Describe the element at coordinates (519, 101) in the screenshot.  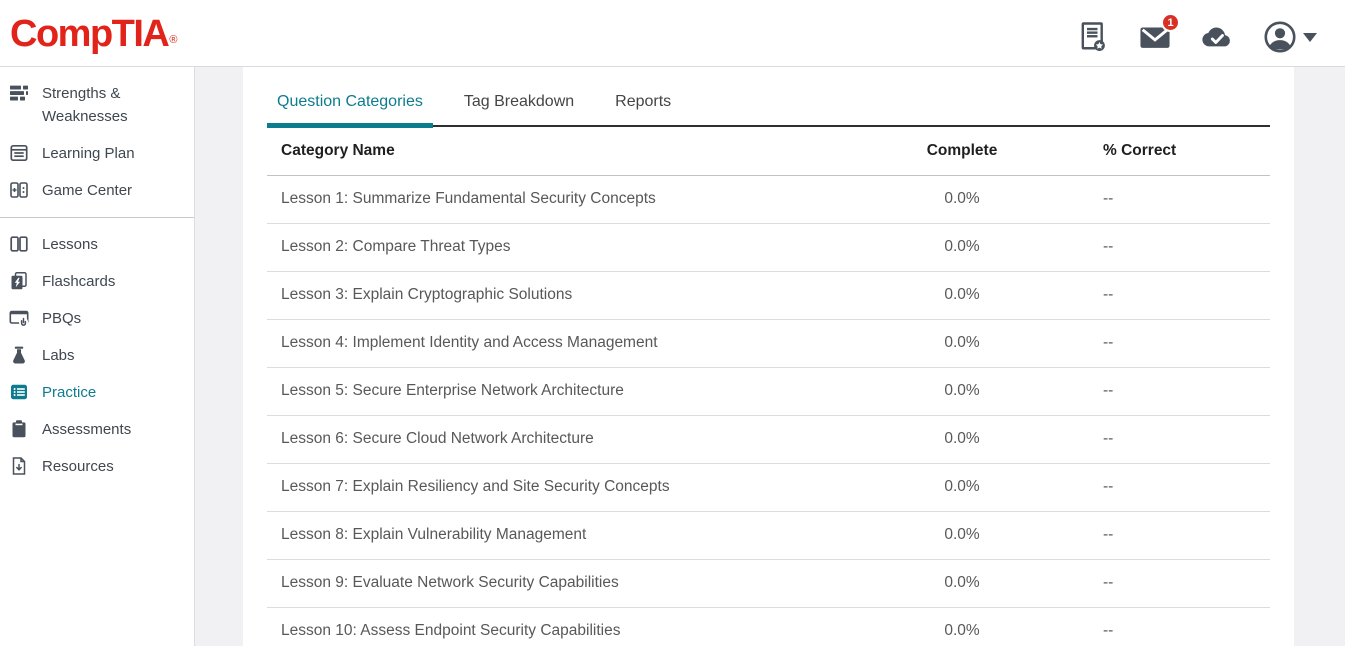
I see `tab-tag-breakdown: Tag Breakdown` at that location.